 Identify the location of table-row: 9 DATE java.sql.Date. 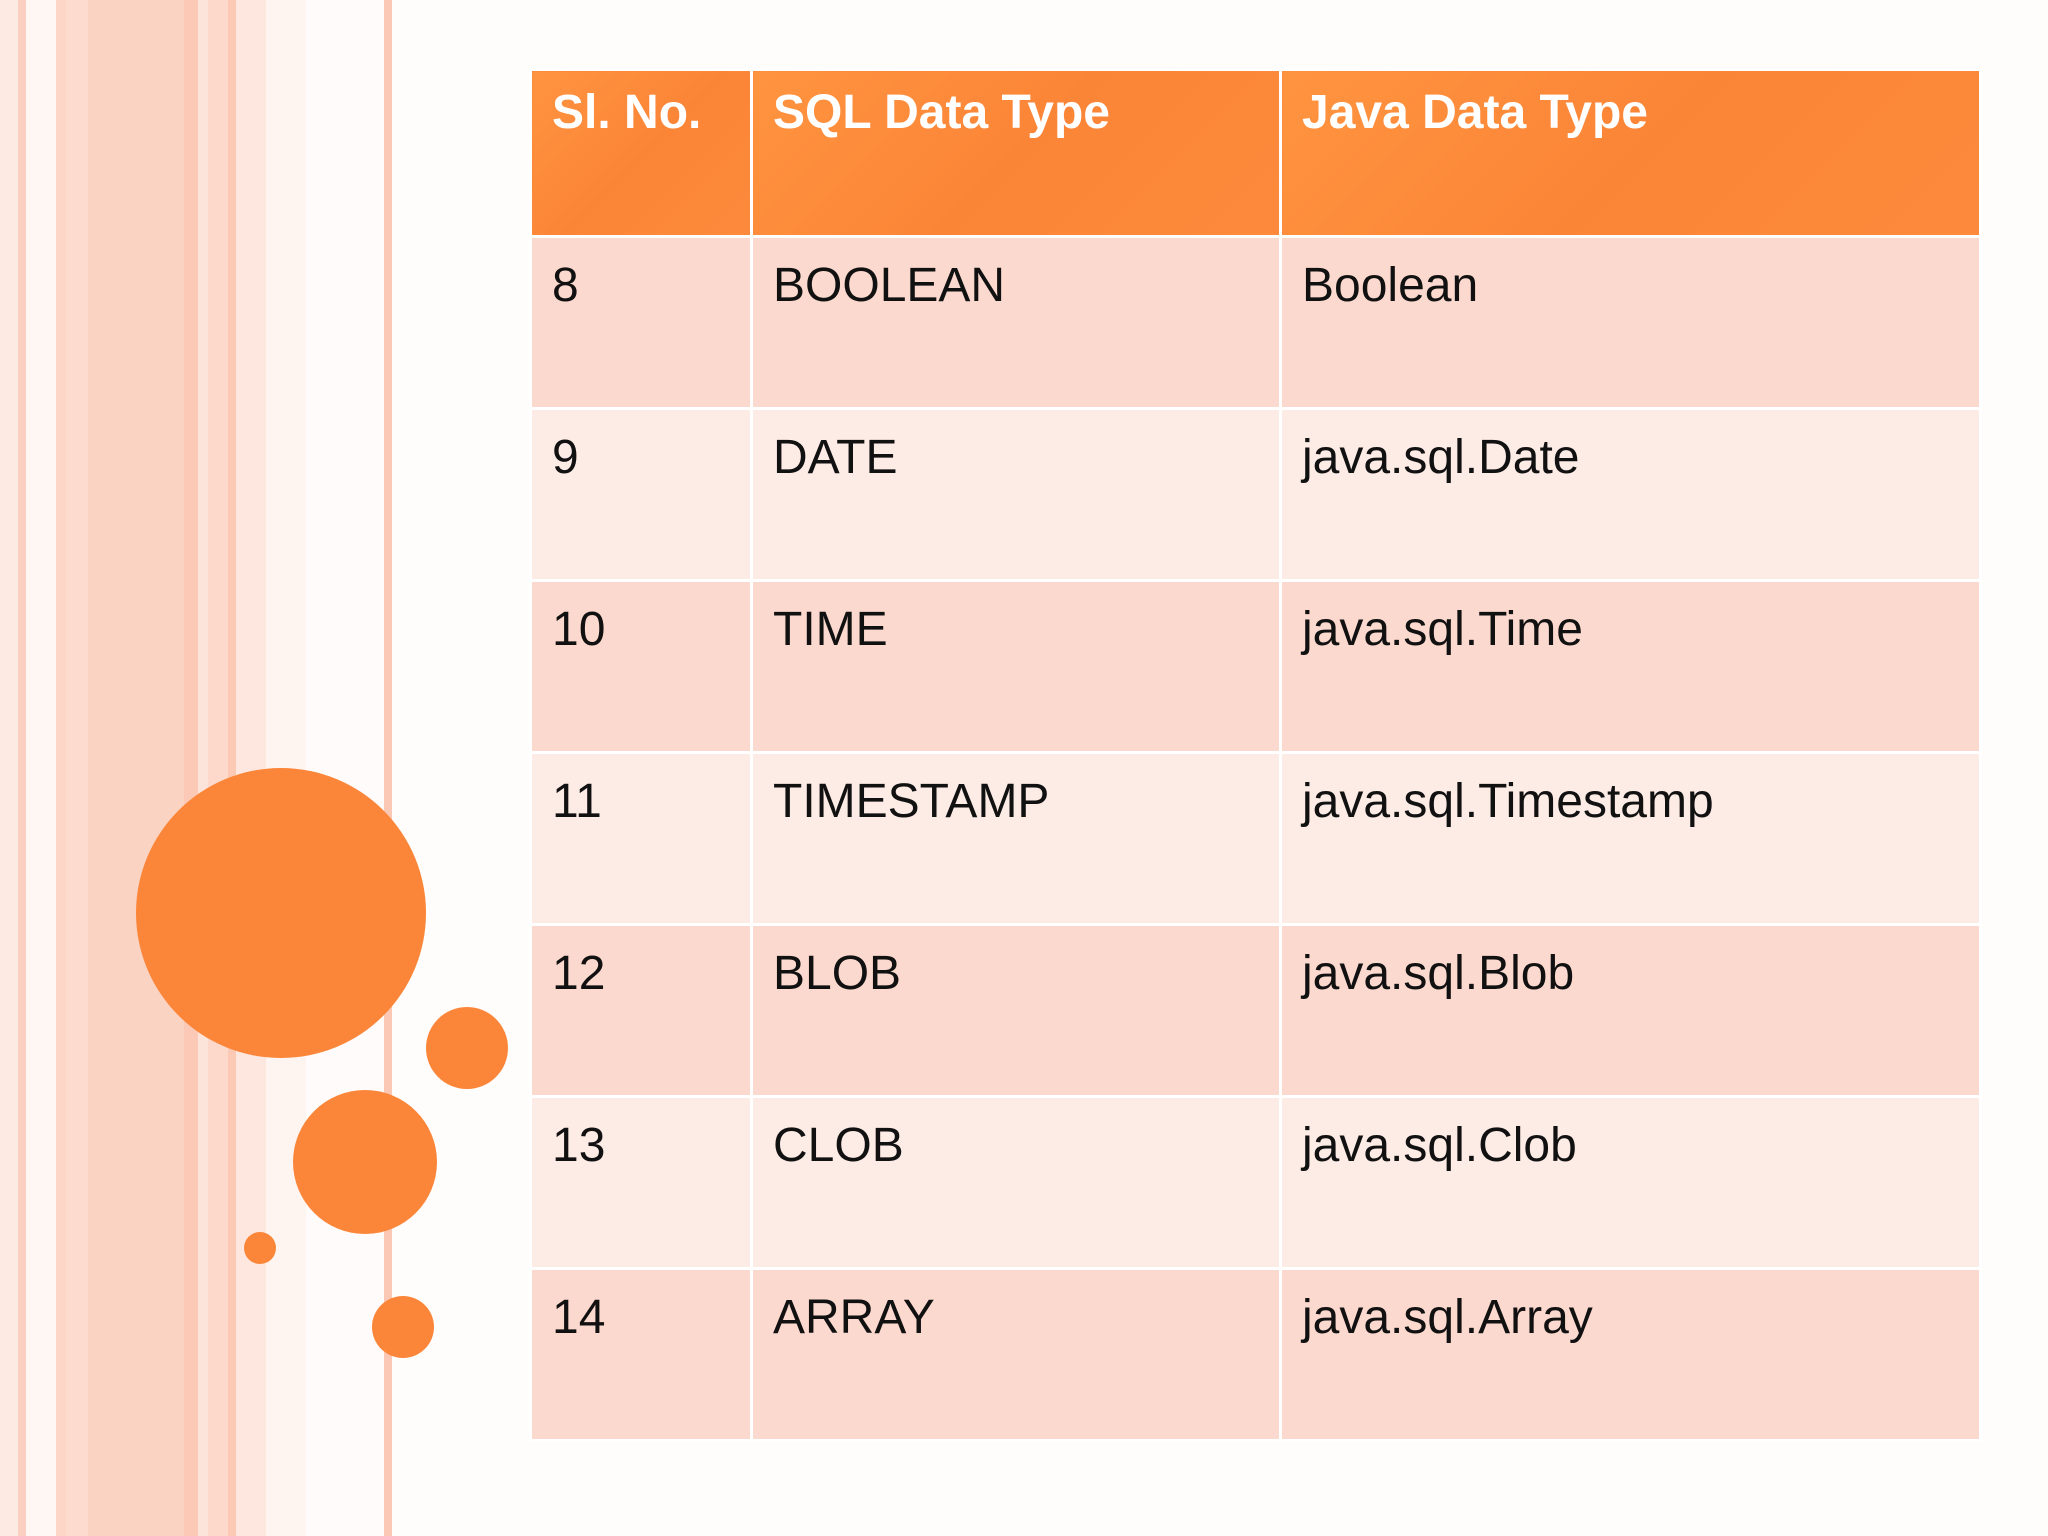
(1255, 494).